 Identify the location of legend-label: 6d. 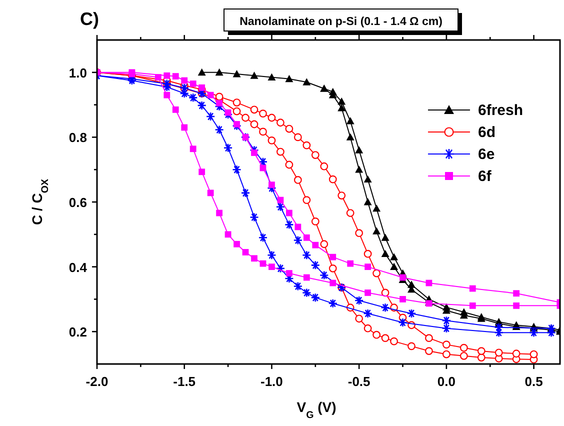
(487, 132).